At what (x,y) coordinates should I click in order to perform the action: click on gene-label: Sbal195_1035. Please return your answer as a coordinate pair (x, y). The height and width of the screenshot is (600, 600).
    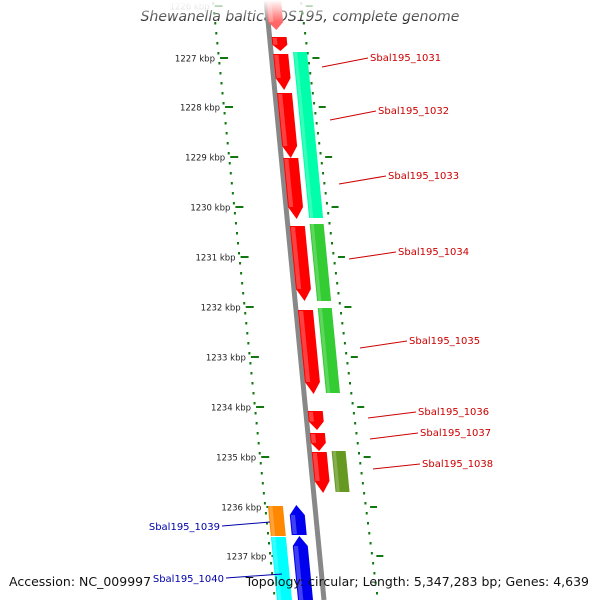
    Looking at the image, I should click on (419, 342).